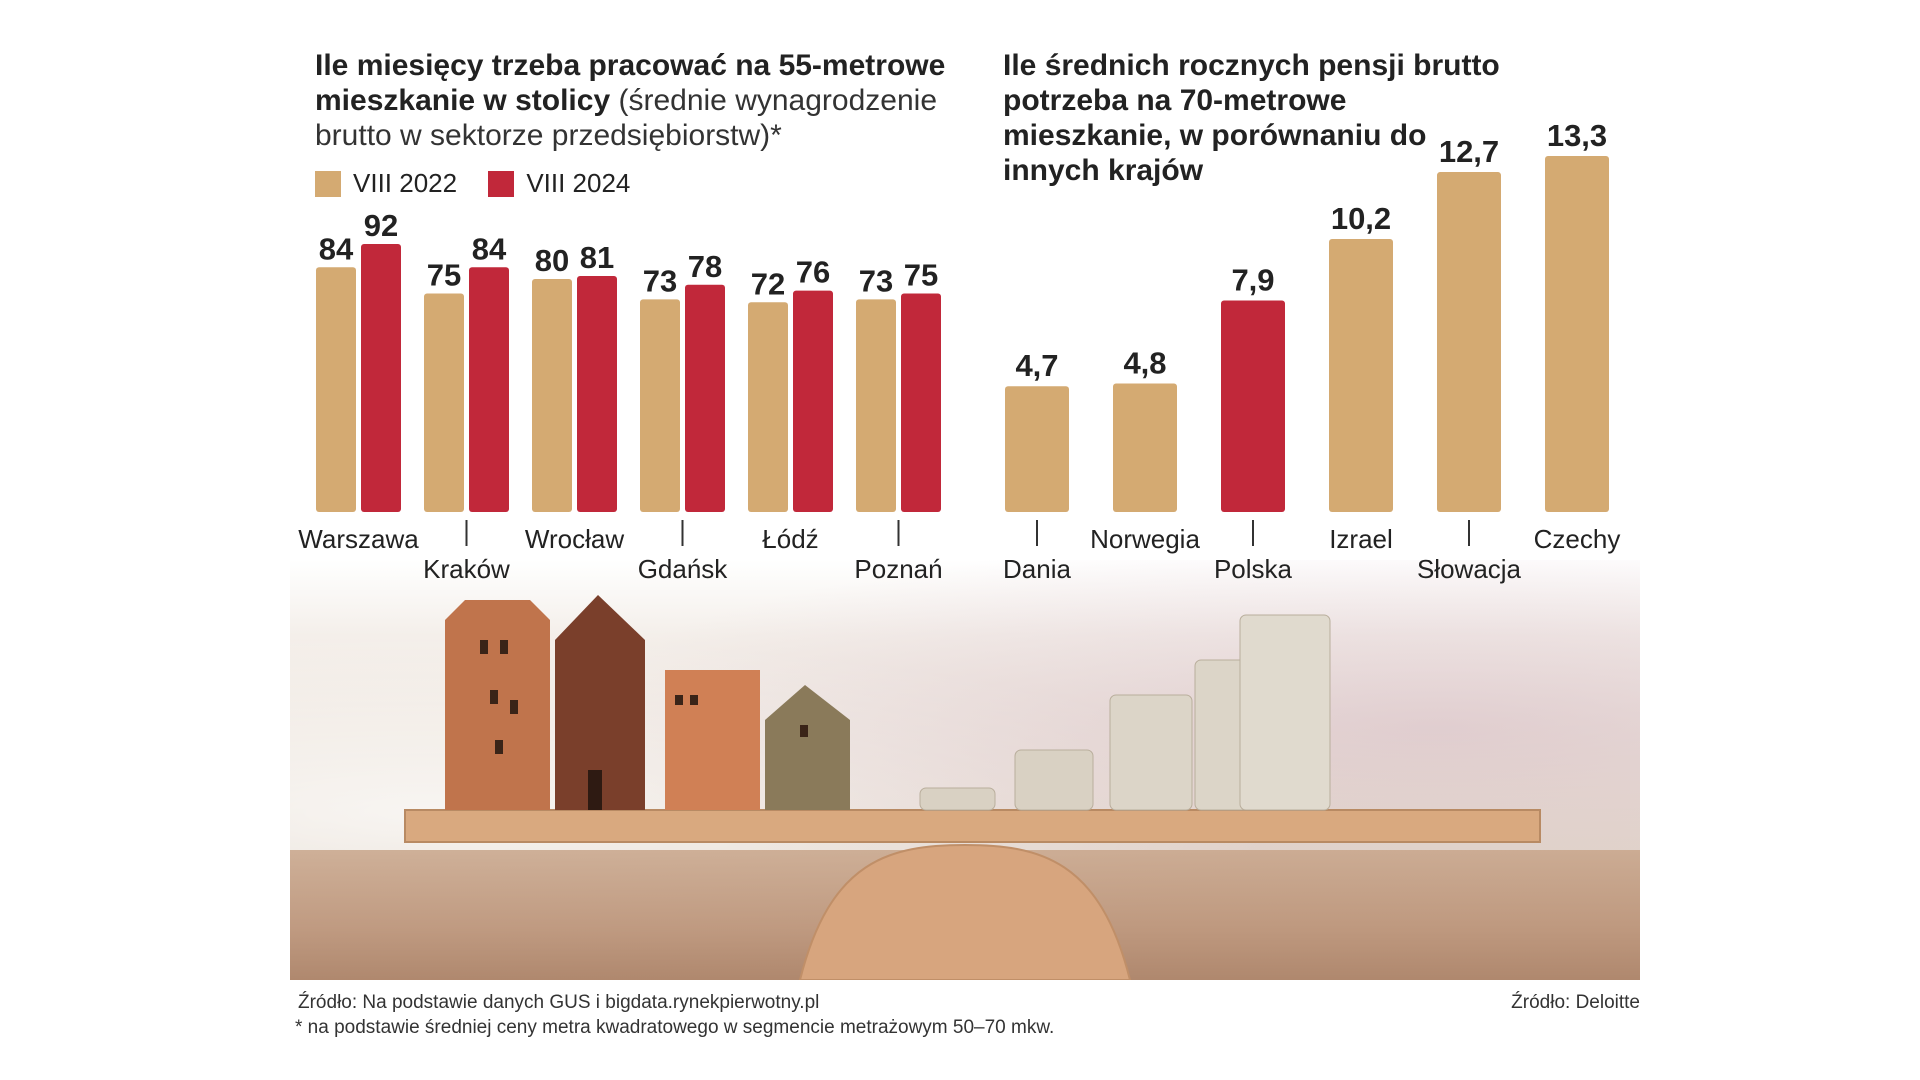 The height and width of the screenshot is (1080, 1920). Describe the element at coordinates (921, 402) in the screenshot. I see `bar-poznań-viii-2024` at that location.